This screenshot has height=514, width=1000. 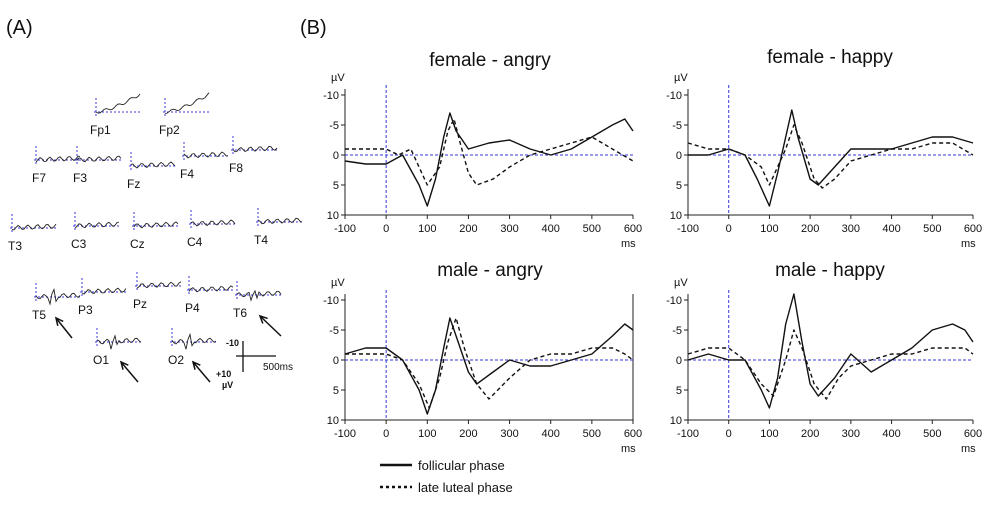 What do you see at coordinates (261, 240) in the screenshot?
I see `electrode-label: T4` at bounding box center [261, 240].